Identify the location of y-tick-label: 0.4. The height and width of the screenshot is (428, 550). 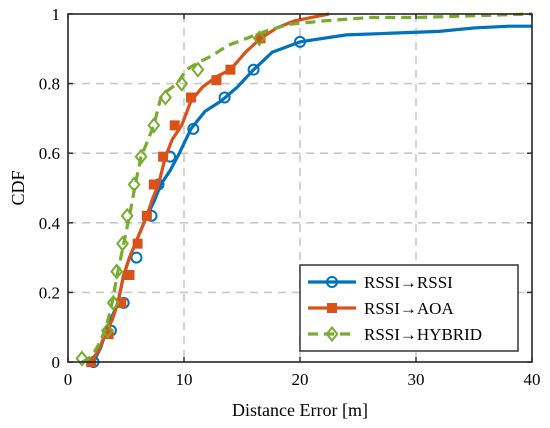
(50, 223).